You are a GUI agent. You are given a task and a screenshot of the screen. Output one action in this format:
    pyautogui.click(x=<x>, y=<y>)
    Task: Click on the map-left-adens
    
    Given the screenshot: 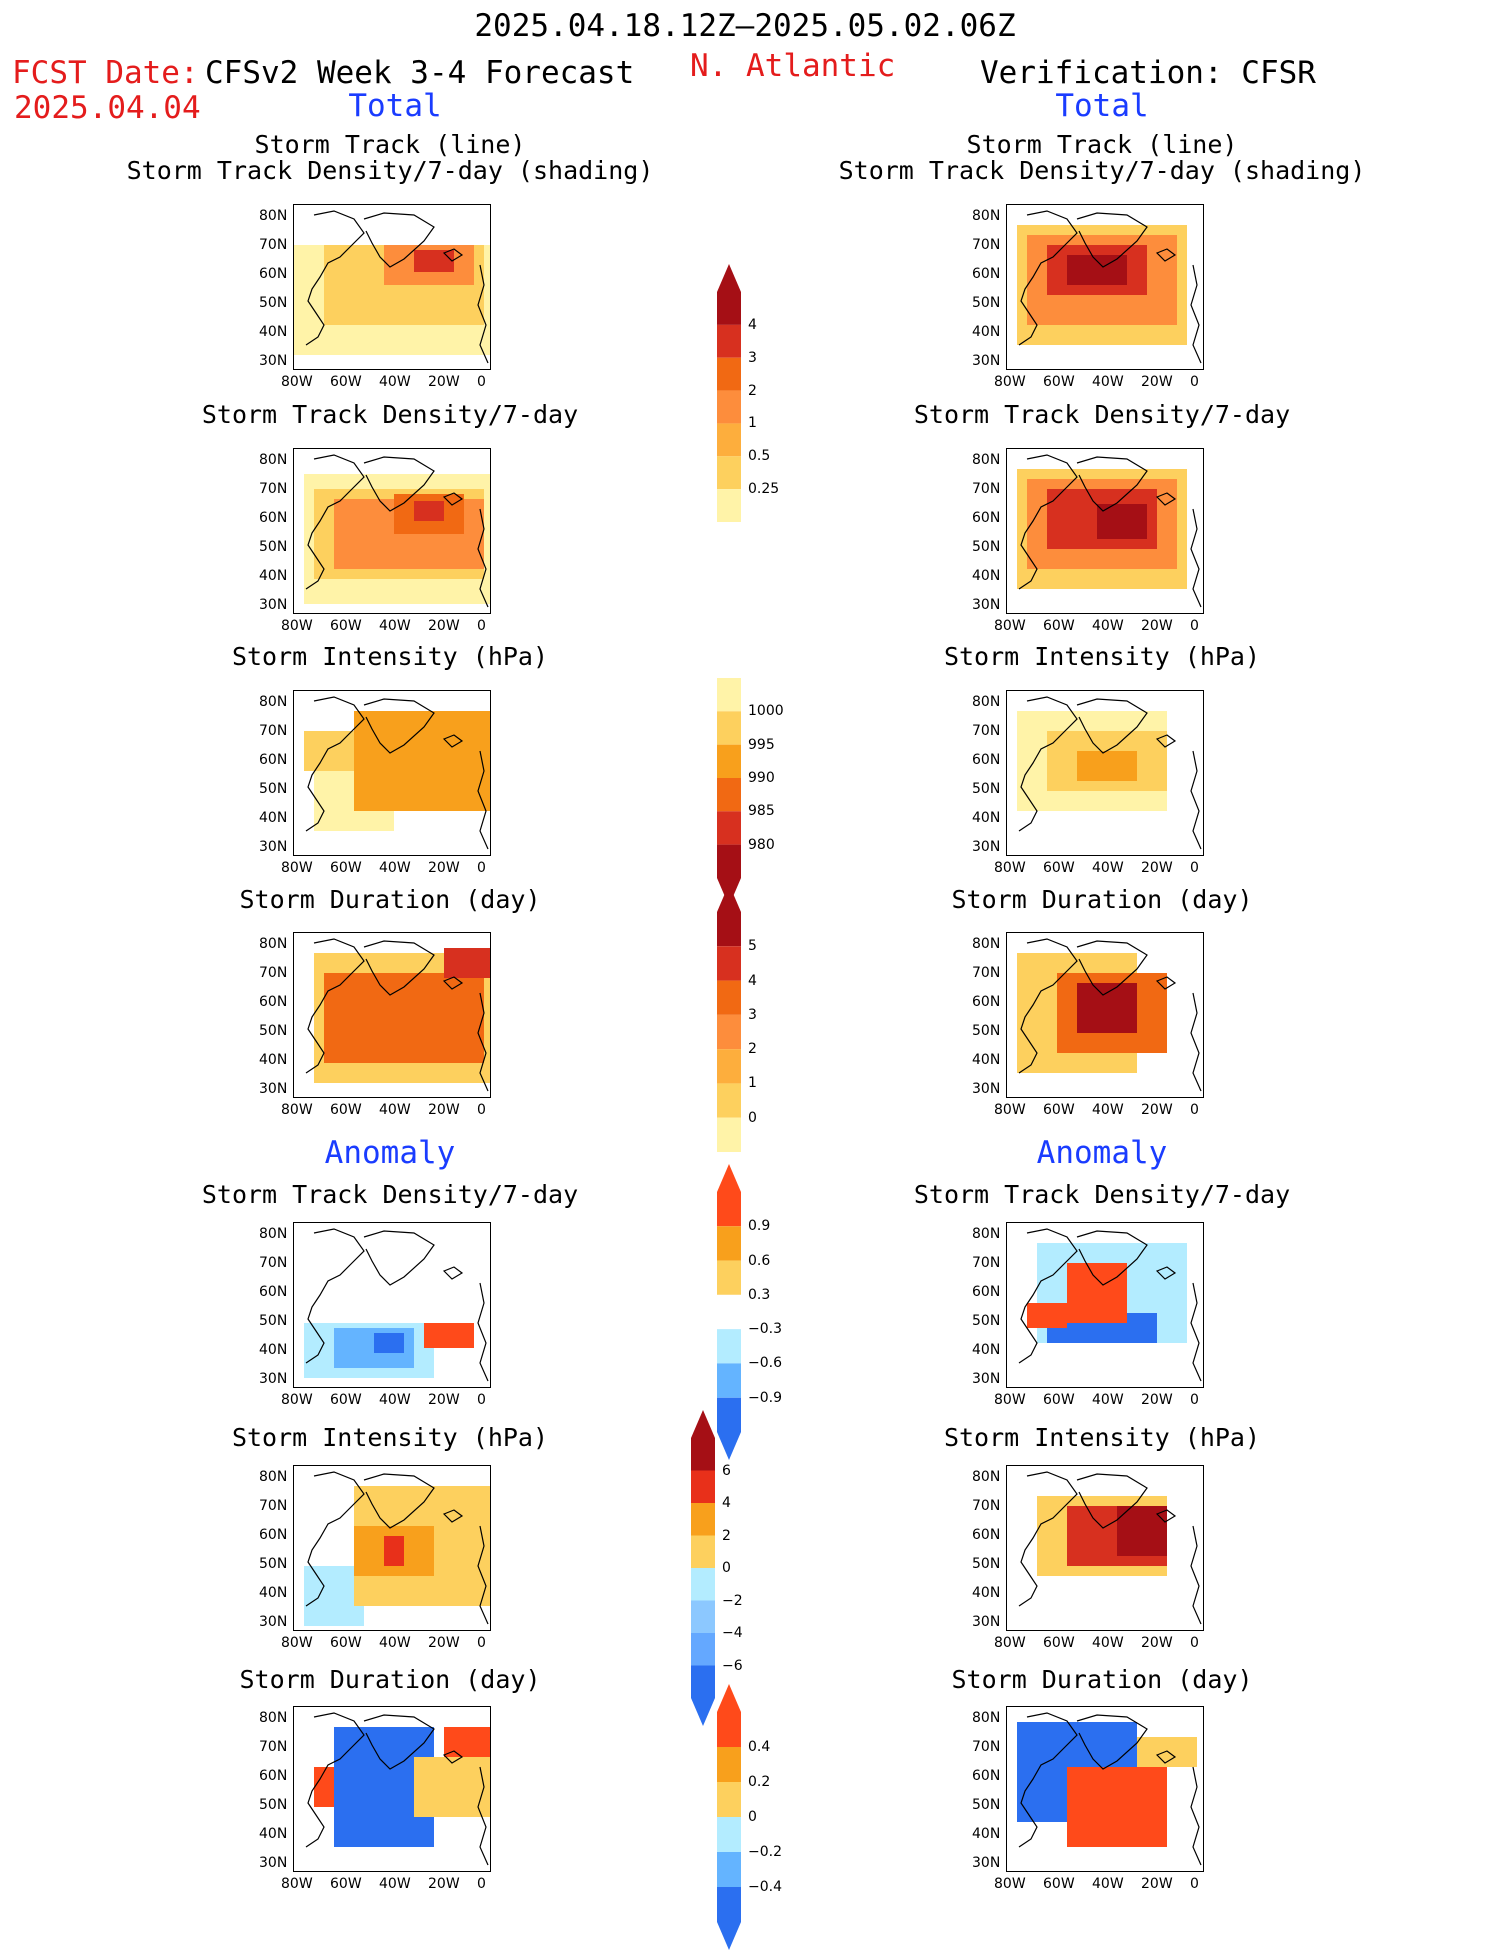 What is the action you would take?
    pyautogui.click(x=392, y=1305)
    